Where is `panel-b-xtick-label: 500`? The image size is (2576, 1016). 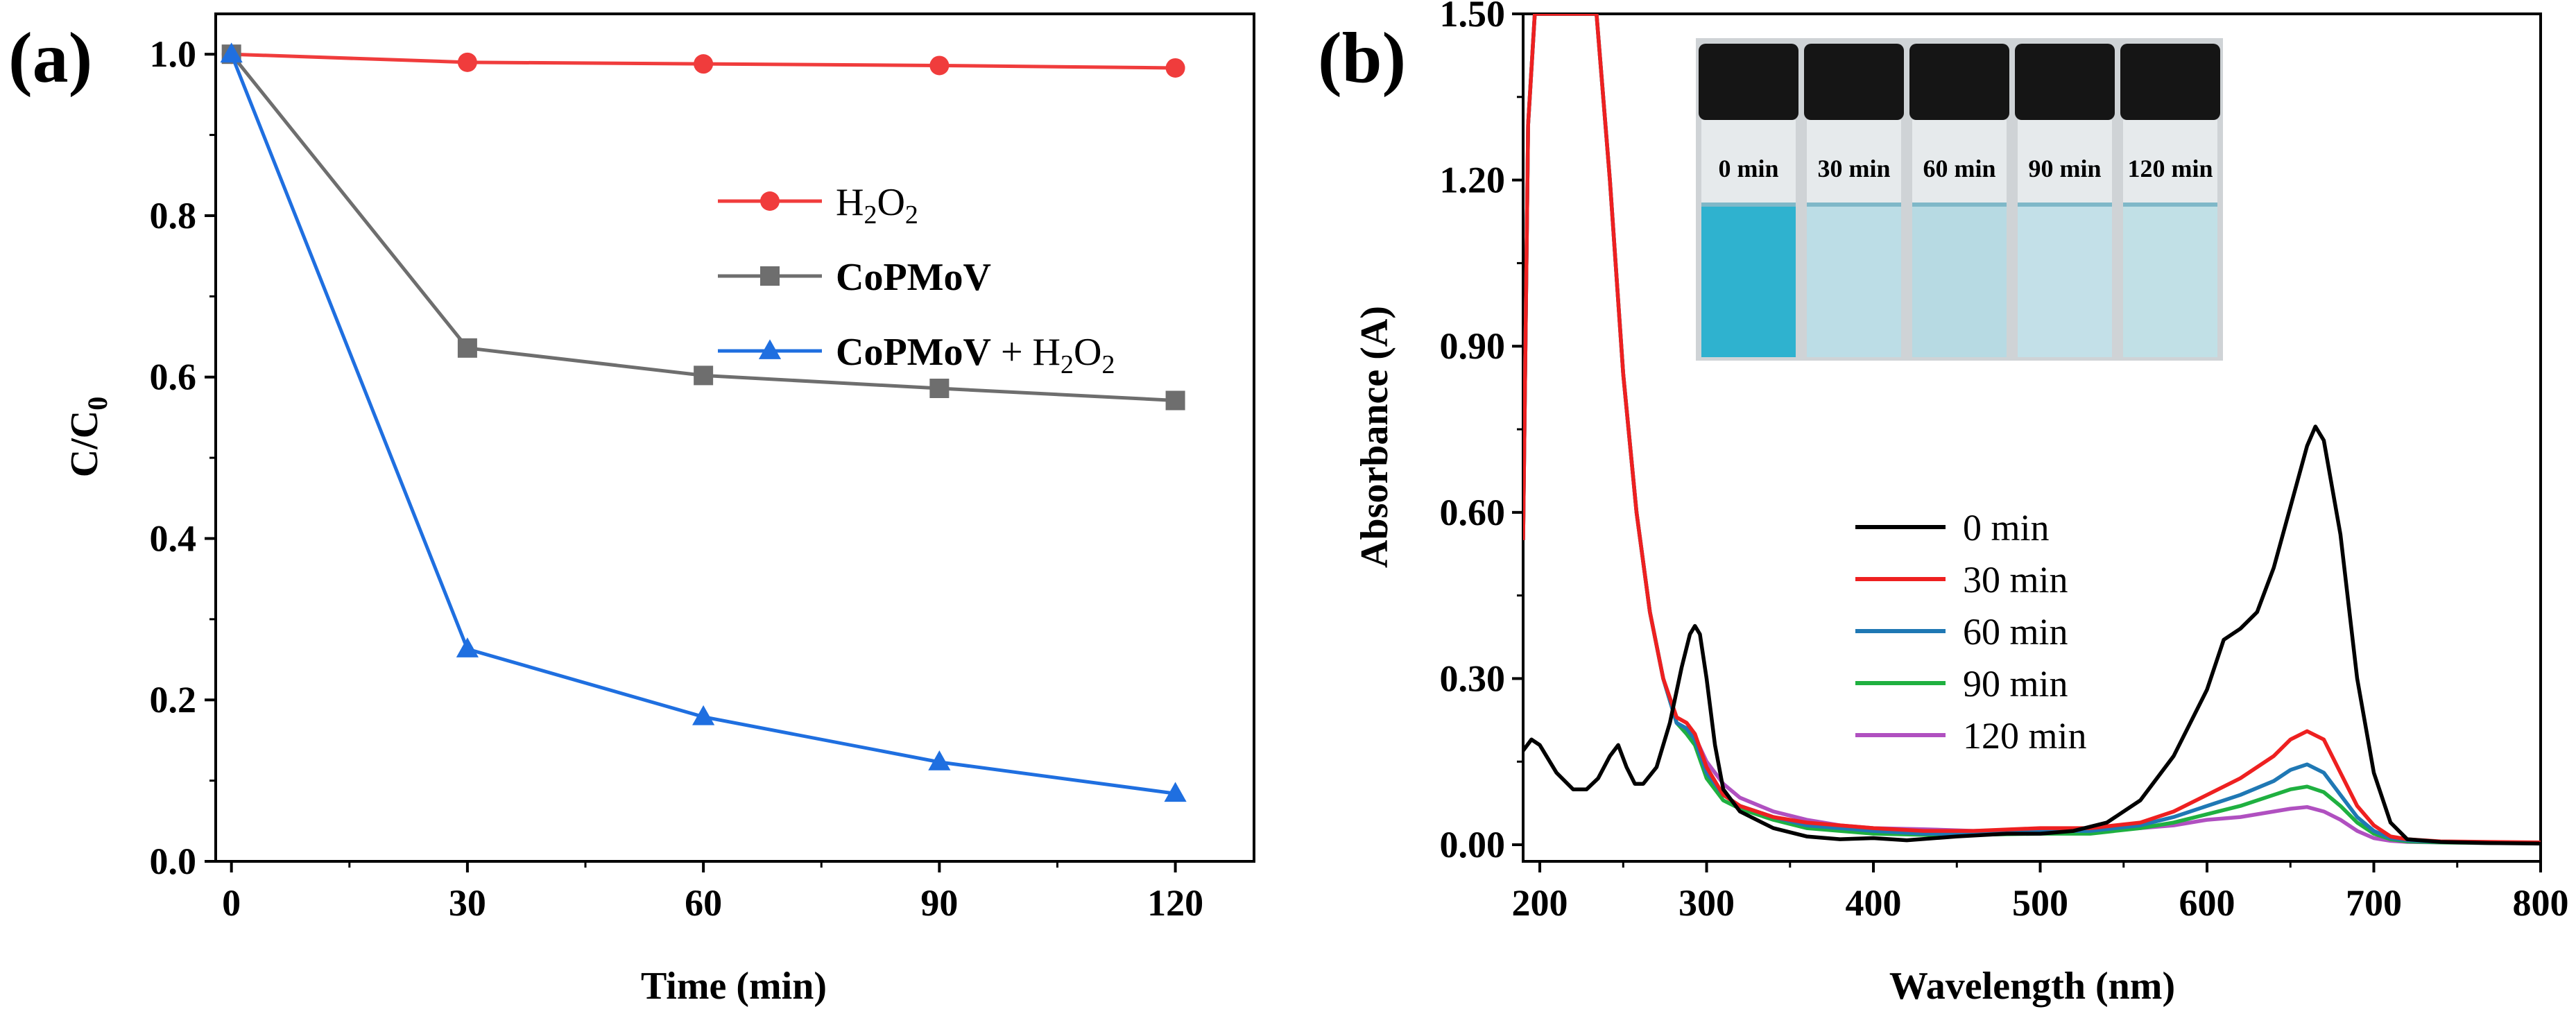 panel-b-xtick-label: 500 is located at coordinates (2040, 903).